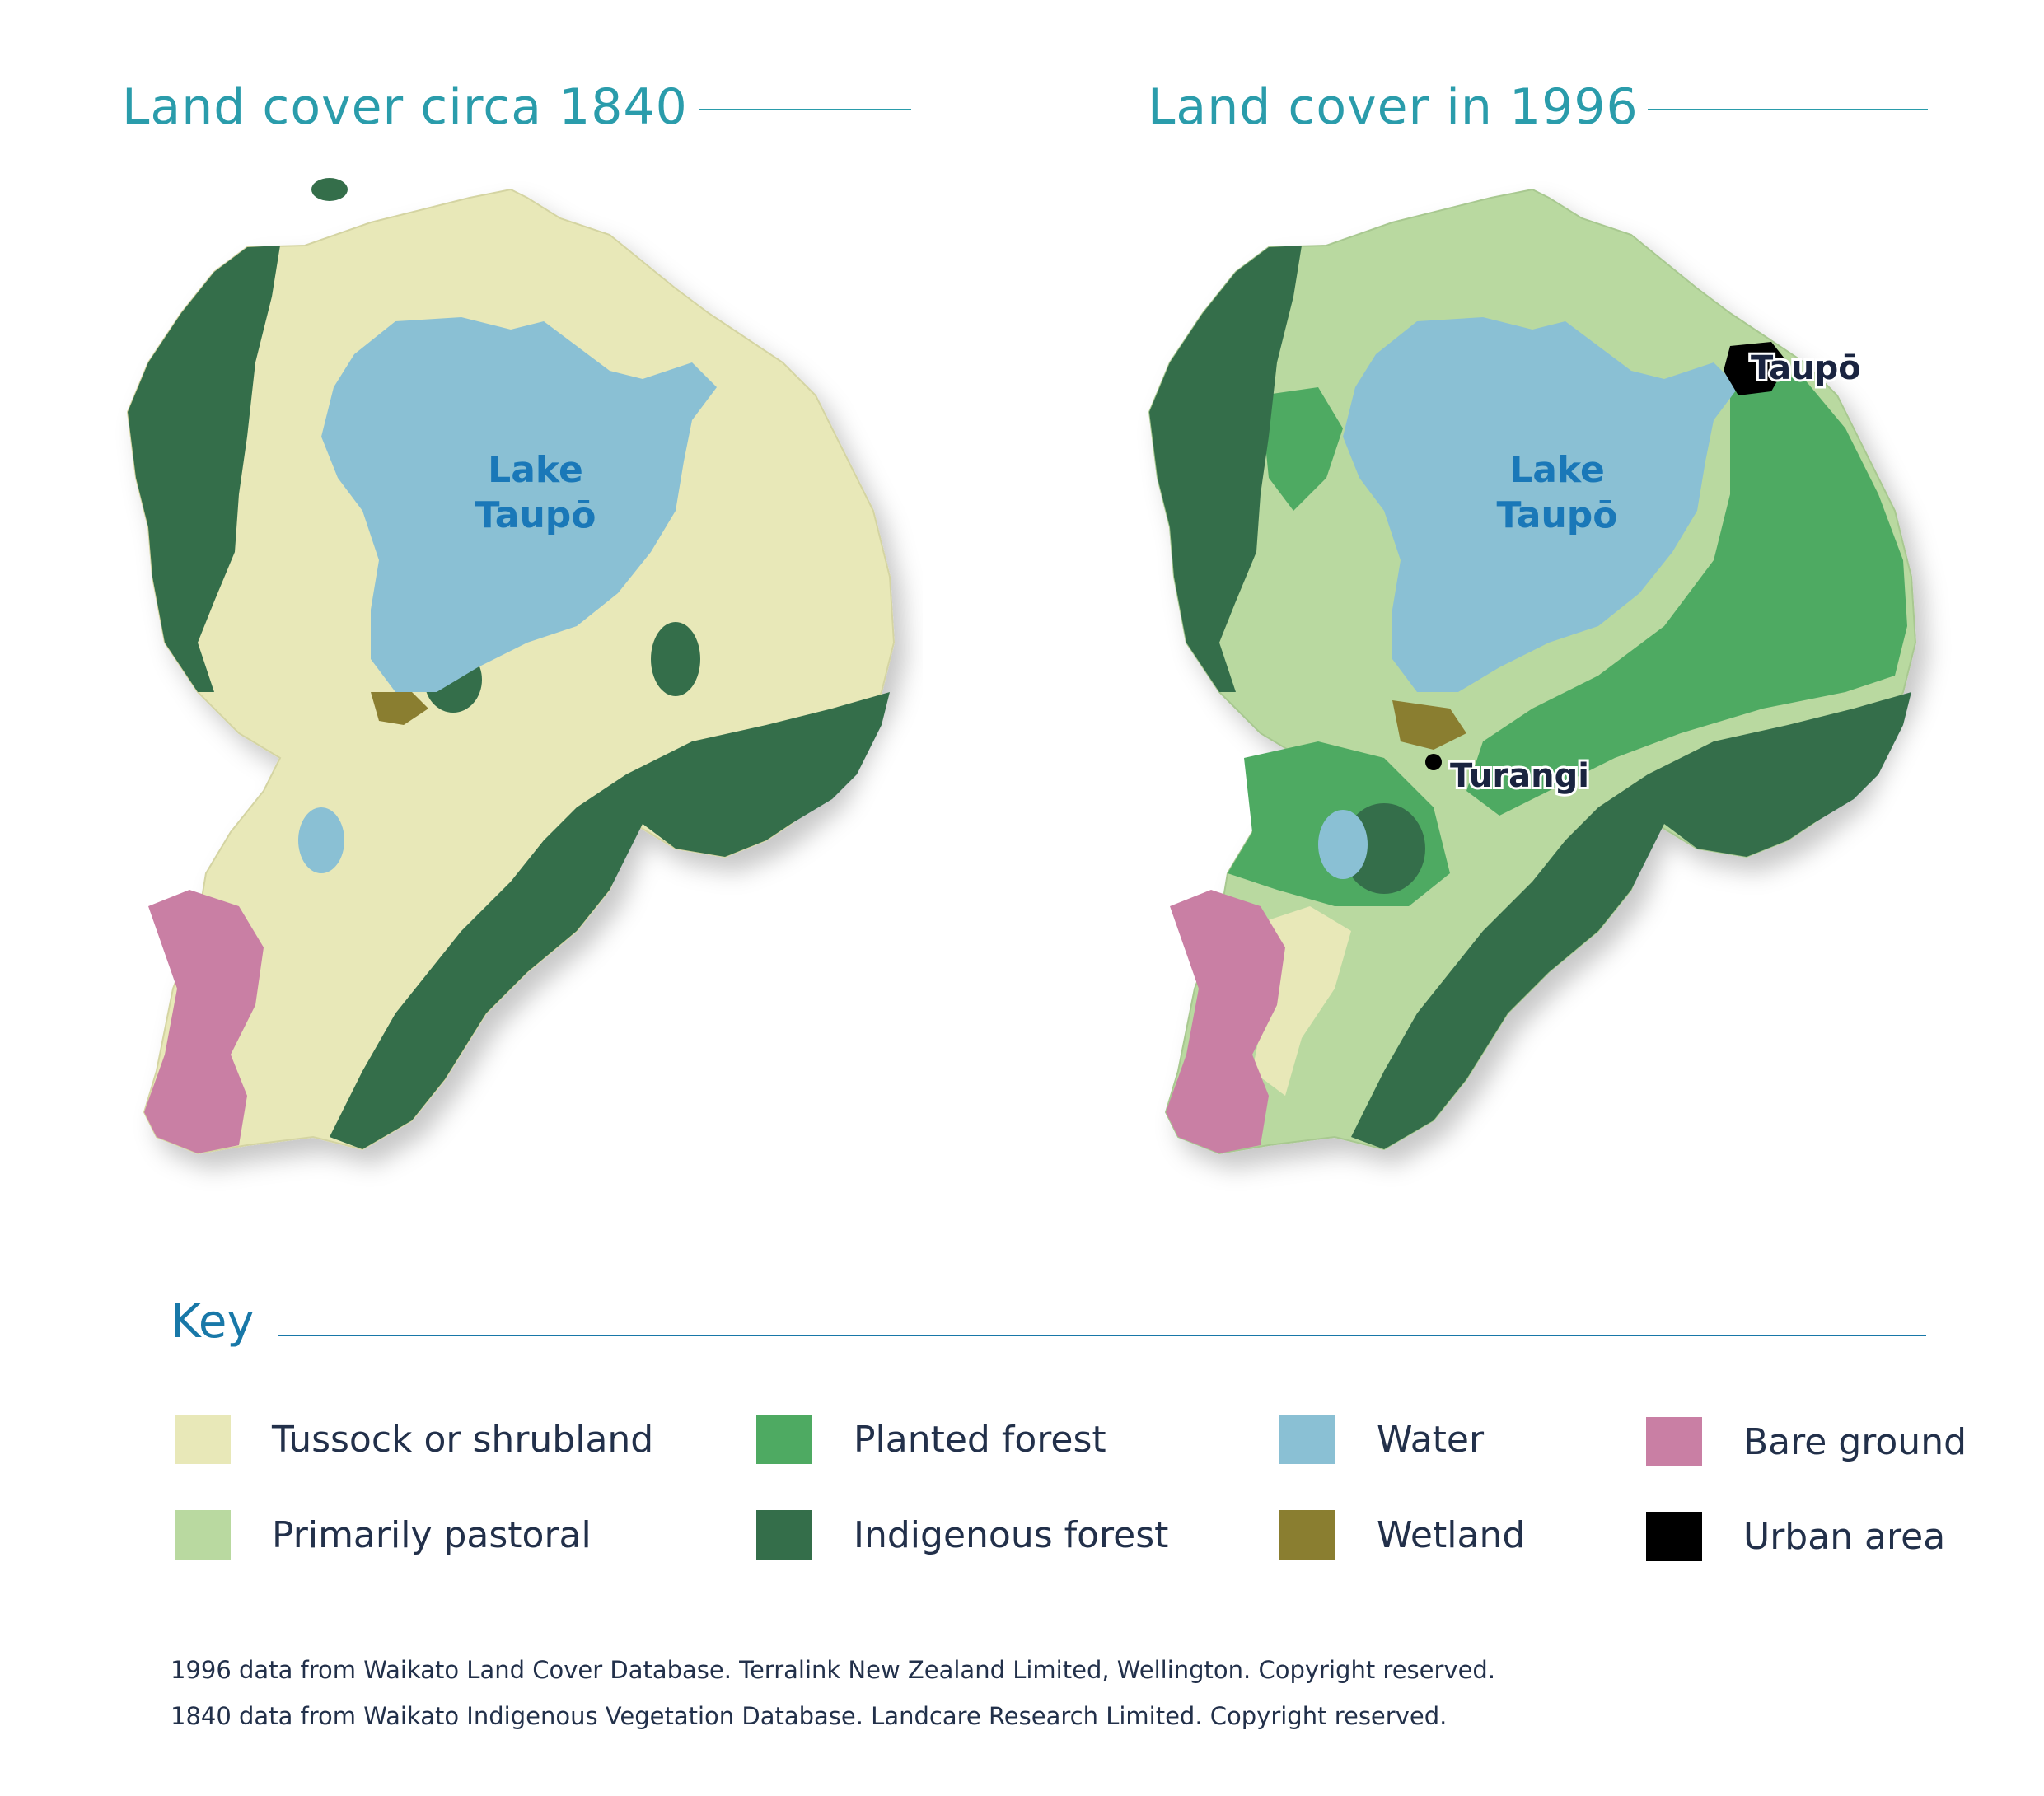 This screenshot has height=1796, width=2044. What do you see at coordinates (1451, 1534) in the screenshot?
I see `legend-label: Wetland` at bounding box center [1451, 1534].